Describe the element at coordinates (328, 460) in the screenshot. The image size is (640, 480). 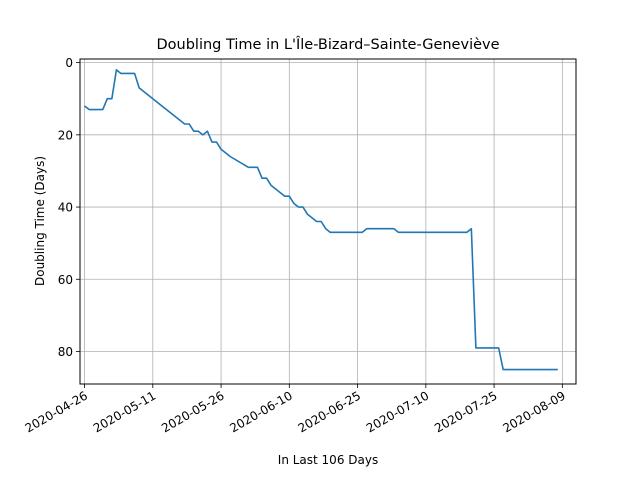
I see `x-axis-label: In Last 106 Days` at that location.